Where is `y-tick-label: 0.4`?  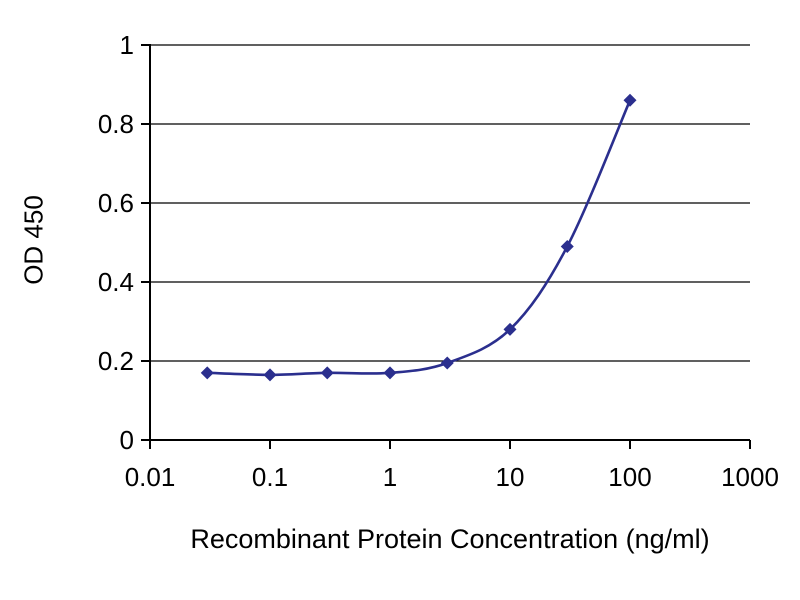
y-tick-label: 0.4 is located at coordinates (116, 282).